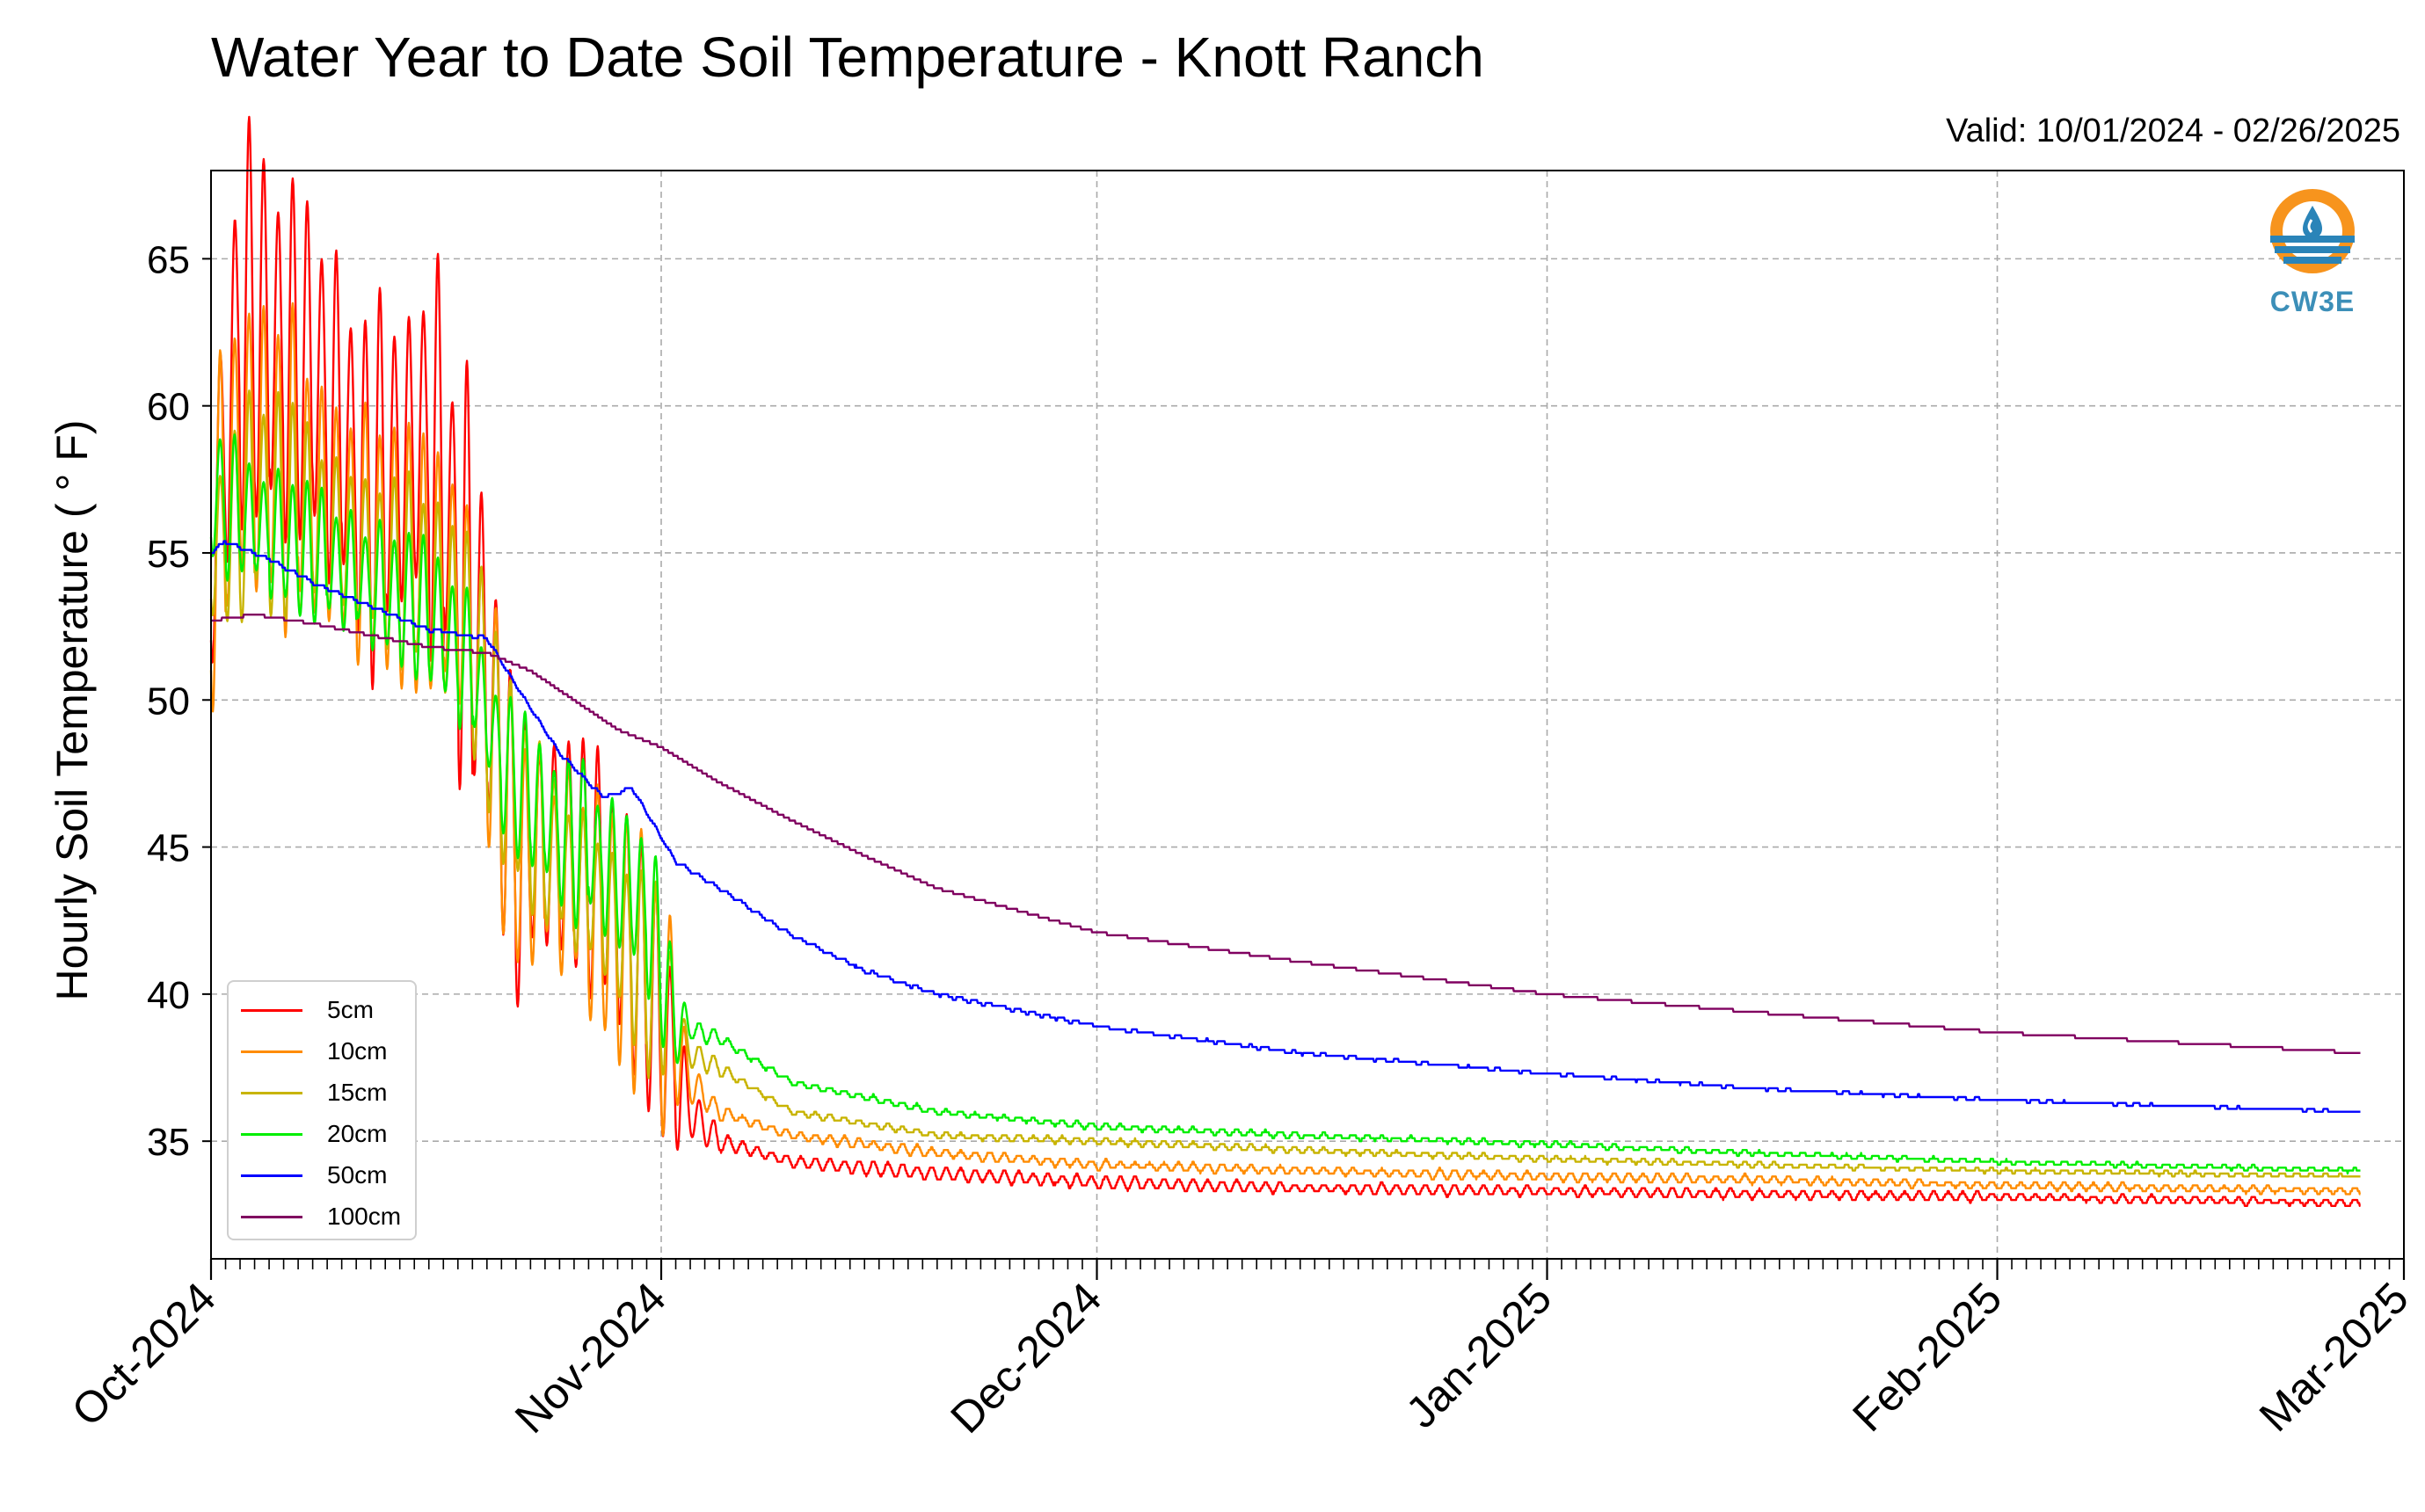 The width and height of the screenshot is (2425, 1512). Describe the element at coordinates (168, 554) in the screenshot. I see `y-tick-label: 55` at that location.